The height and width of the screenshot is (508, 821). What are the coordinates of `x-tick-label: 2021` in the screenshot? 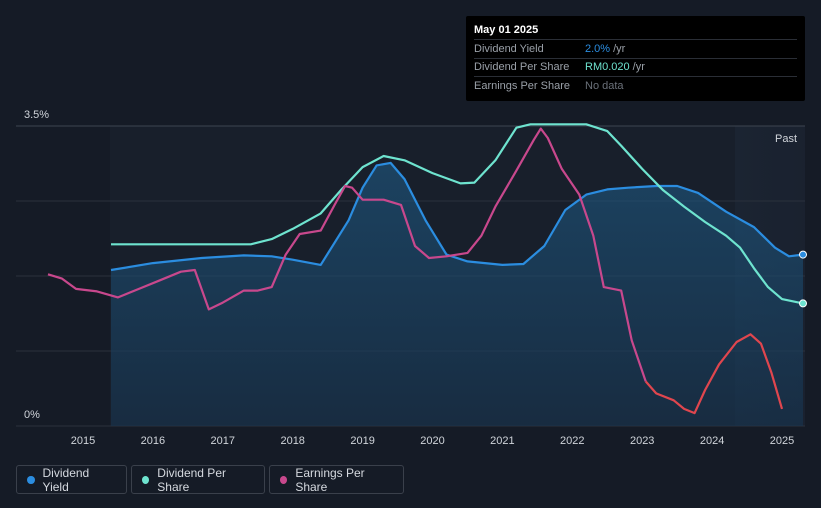 It's located at (502, 441).